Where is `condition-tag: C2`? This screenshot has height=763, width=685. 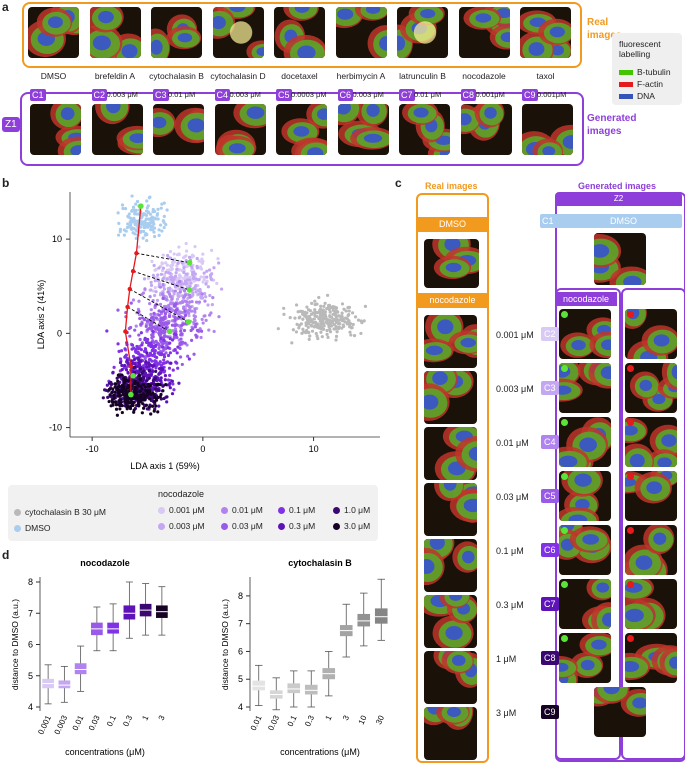
condition-tag: C2 is located at coordinates (99, 95).